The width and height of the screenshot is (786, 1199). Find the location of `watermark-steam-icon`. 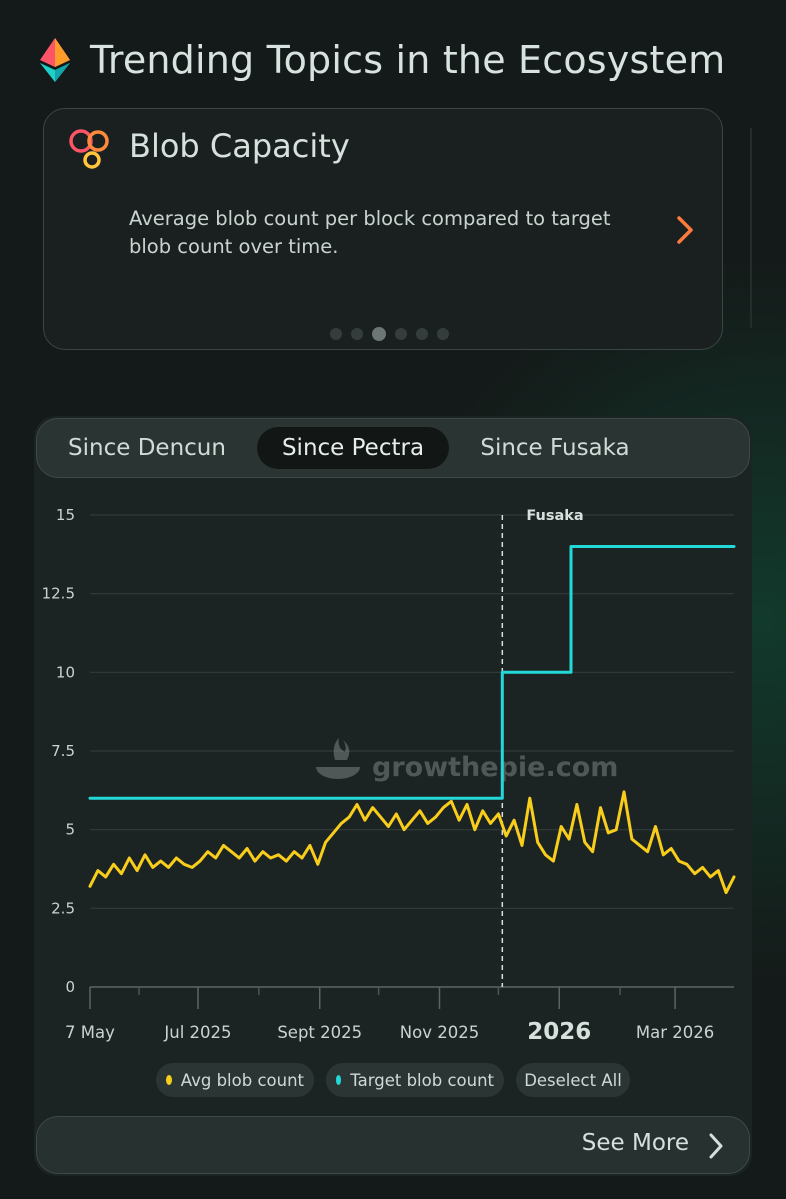

watermark-steam-icon is located at coordinates (341, 749).